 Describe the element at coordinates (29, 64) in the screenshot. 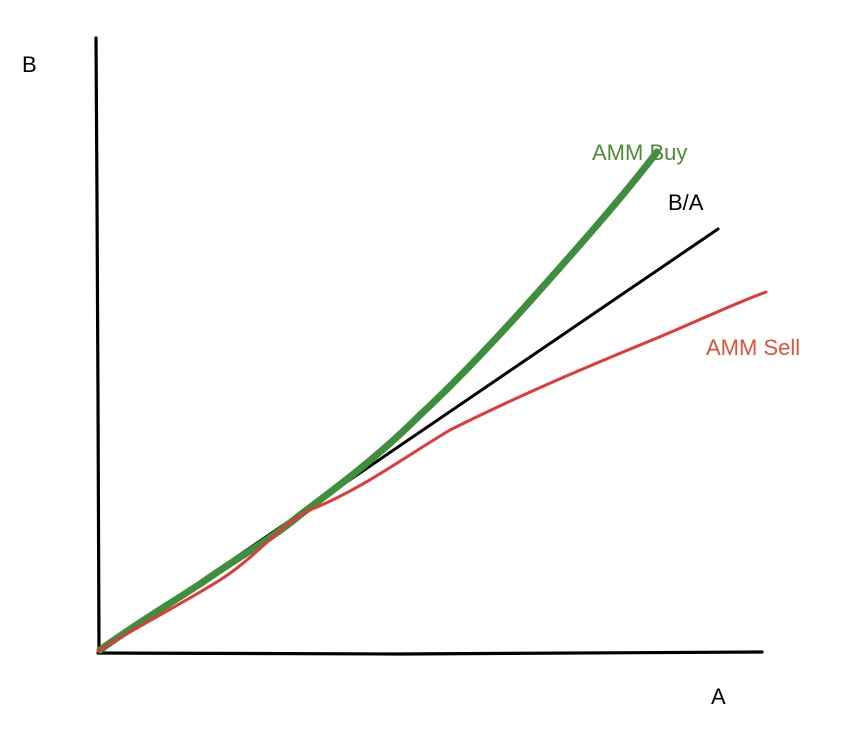

I see `y-axis-label: B` at that location.